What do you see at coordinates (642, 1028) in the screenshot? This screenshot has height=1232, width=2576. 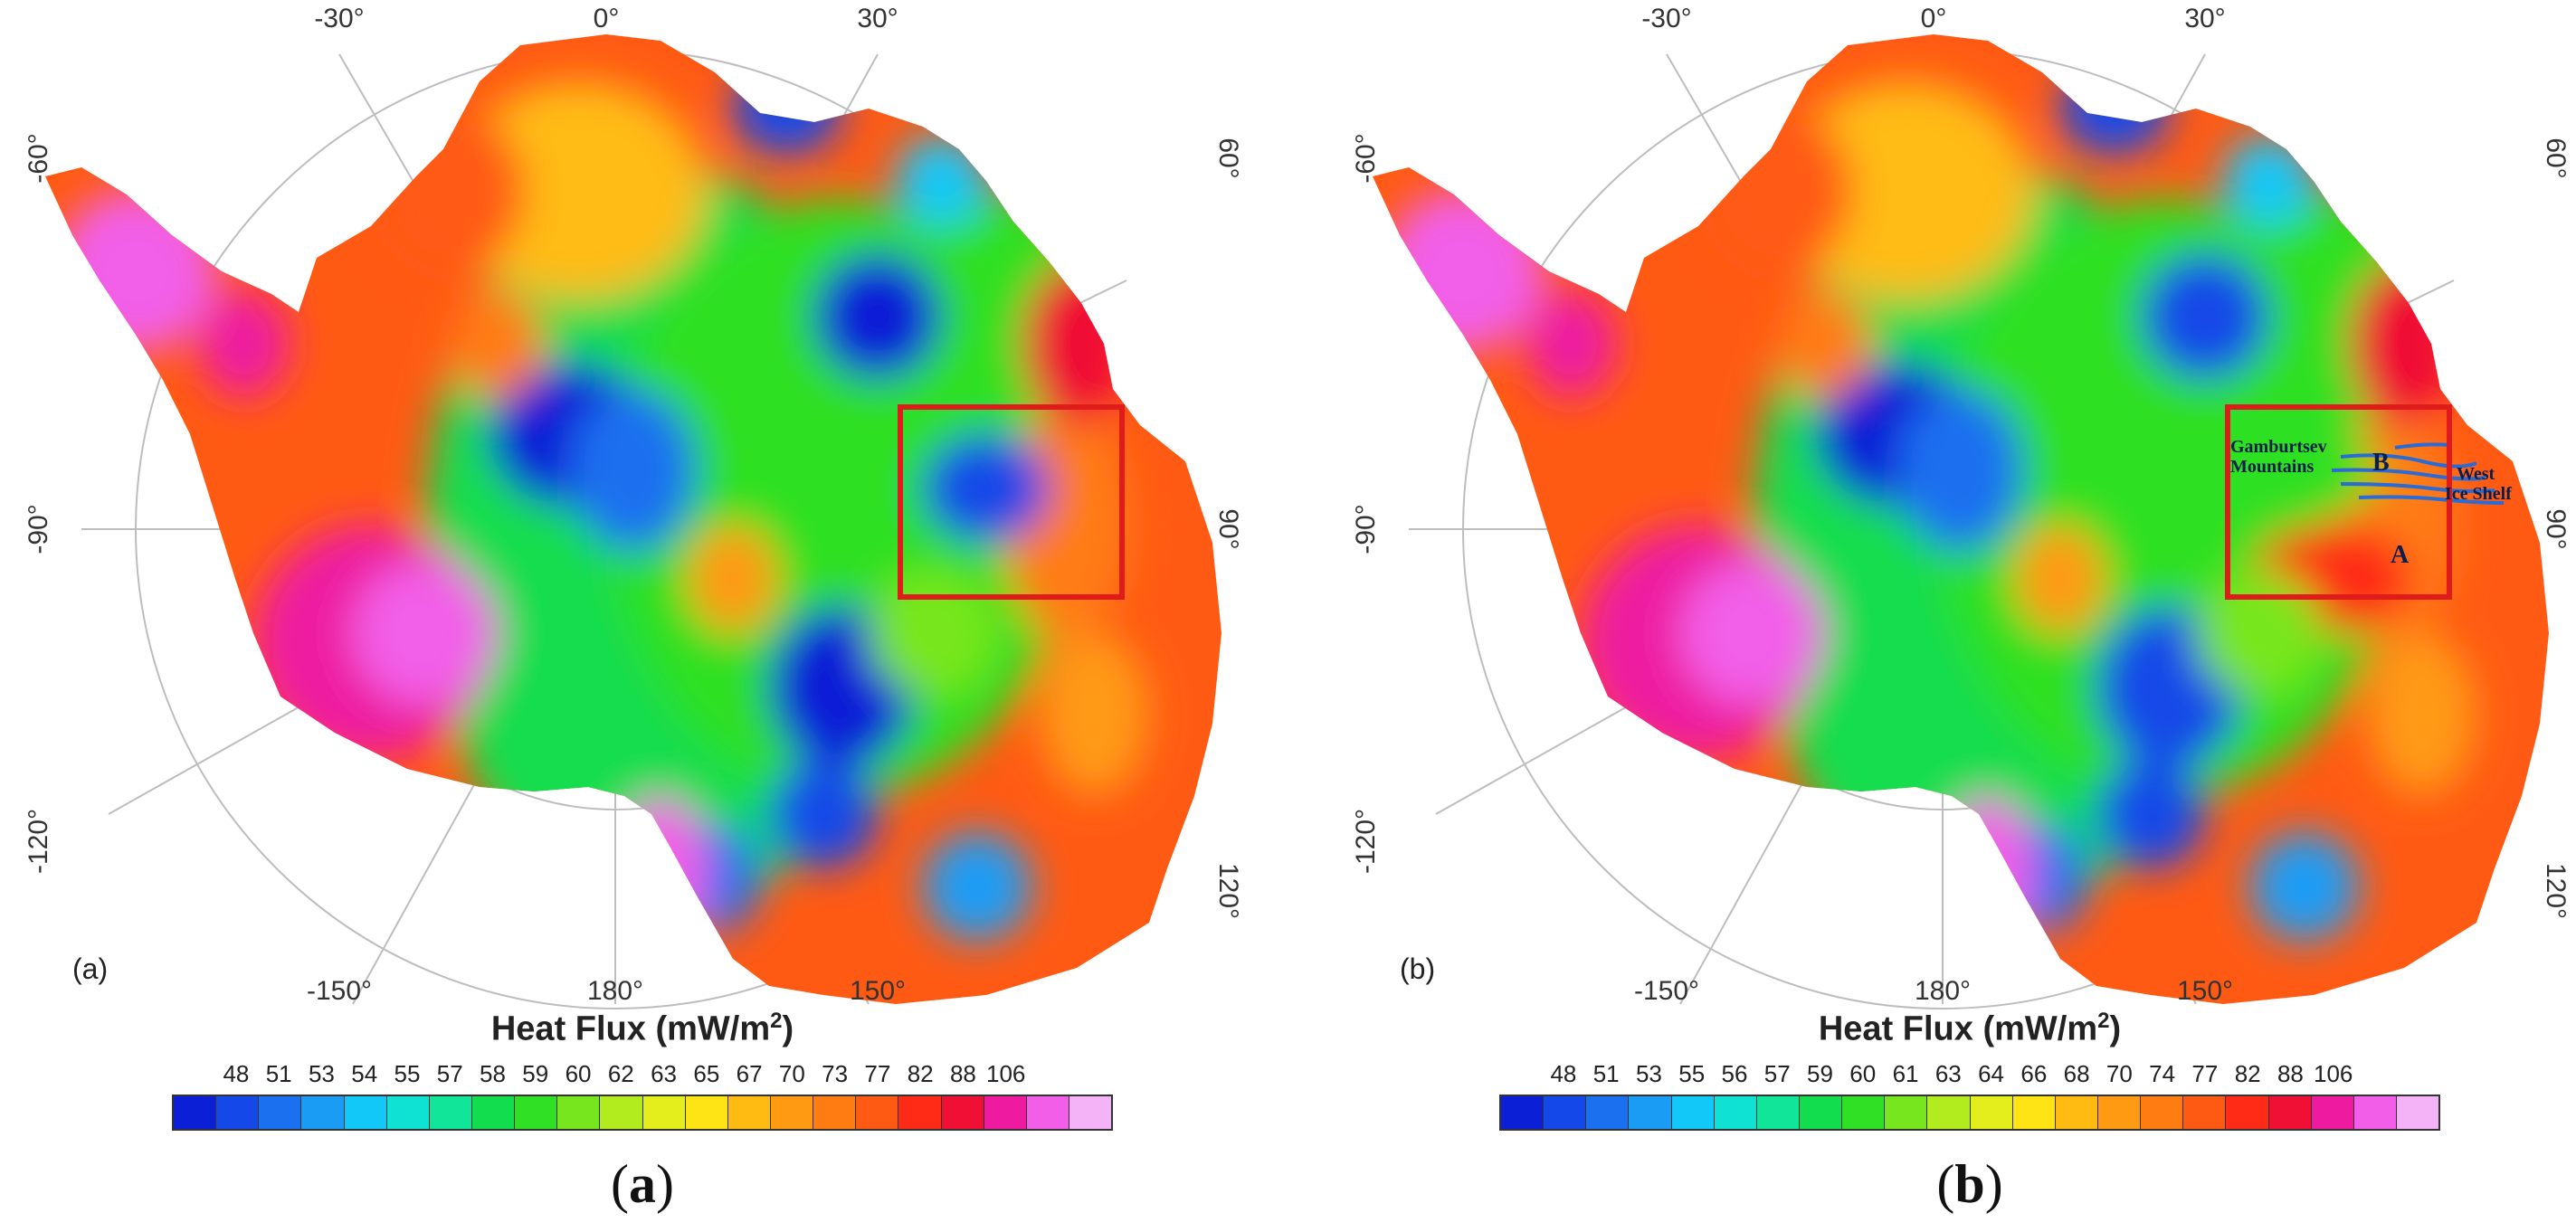 I see `legend-title-a: Heat Flux (mW/m2)` at bounding box center [642, 1028].